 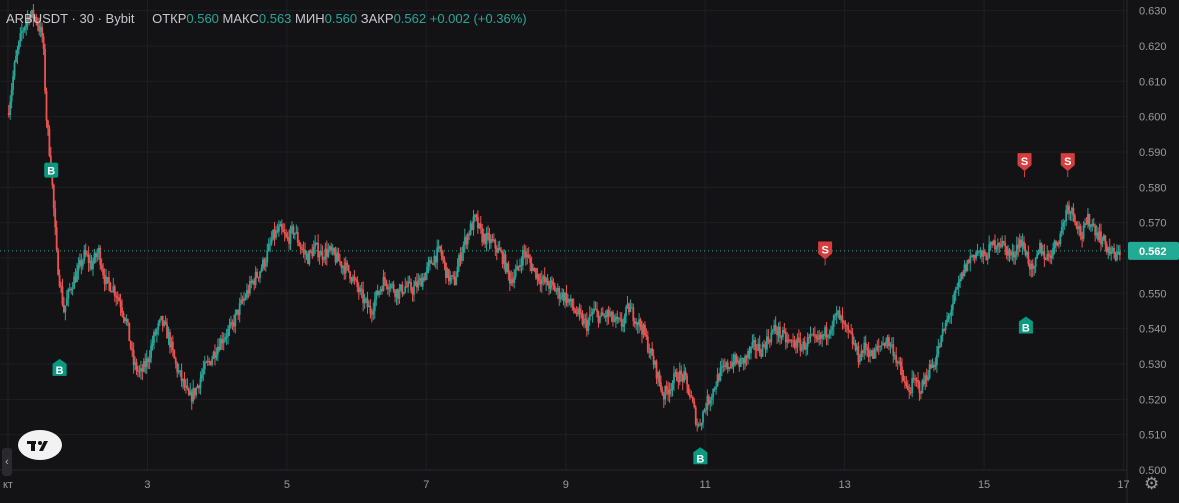 What do you see at coordinates (1026, 329) in the screenshot?
I see `marker-label: B` at bounding box center [1026, 329].